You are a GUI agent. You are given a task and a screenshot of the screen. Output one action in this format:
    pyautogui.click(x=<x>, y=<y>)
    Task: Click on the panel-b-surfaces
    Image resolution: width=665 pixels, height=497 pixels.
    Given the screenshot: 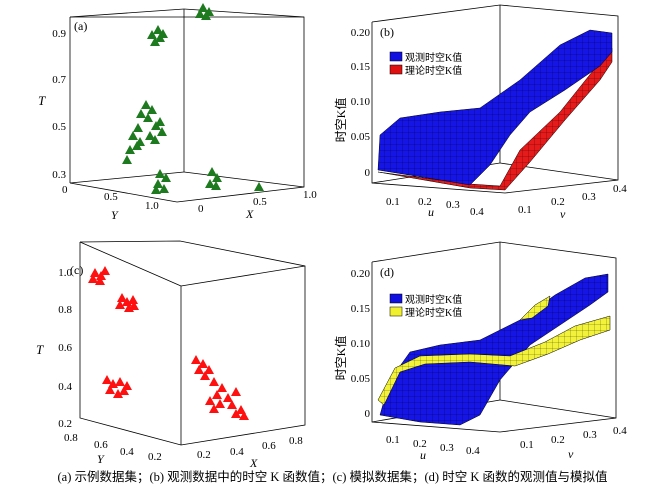 What is the action you would take?
    pyautogui.click(x=495, y=110)
    